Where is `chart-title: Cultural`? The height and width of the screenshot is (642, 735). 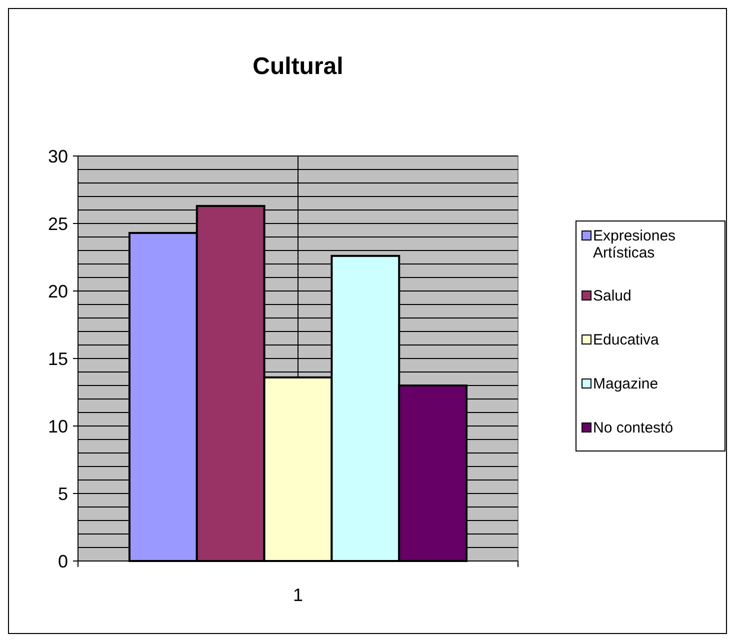
chart-title: Cultural is located at coordinates (298, 66).